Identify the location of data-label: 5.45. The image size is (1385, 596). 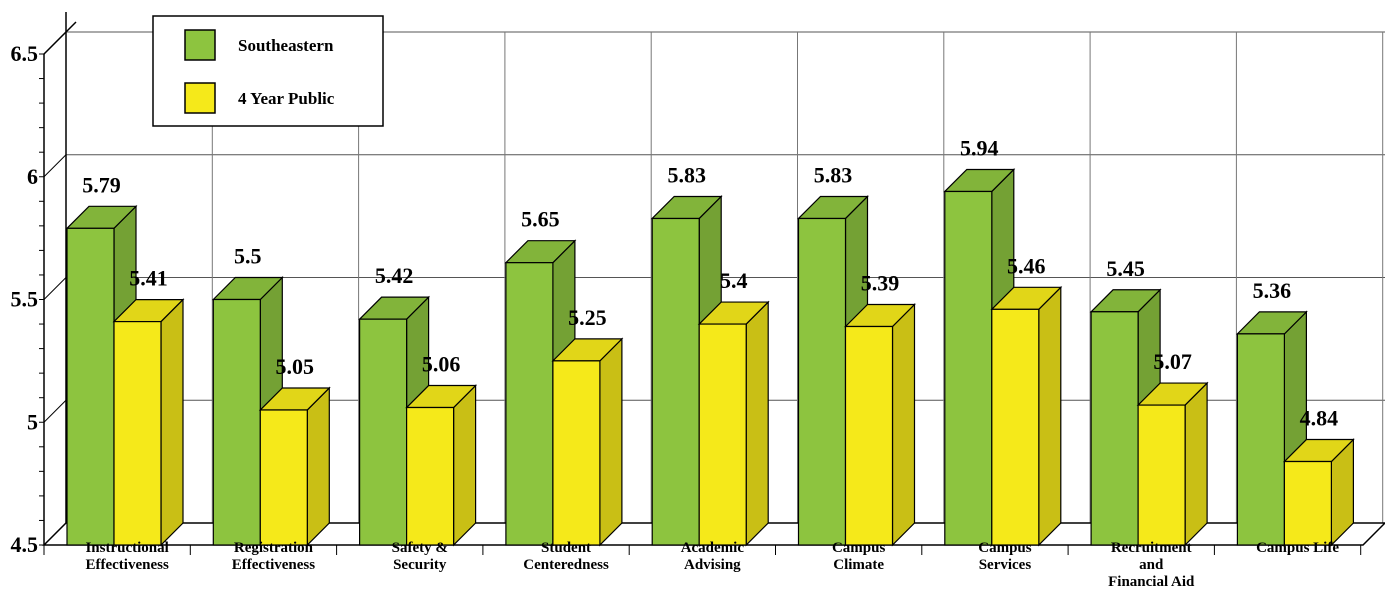
(1125, 268).